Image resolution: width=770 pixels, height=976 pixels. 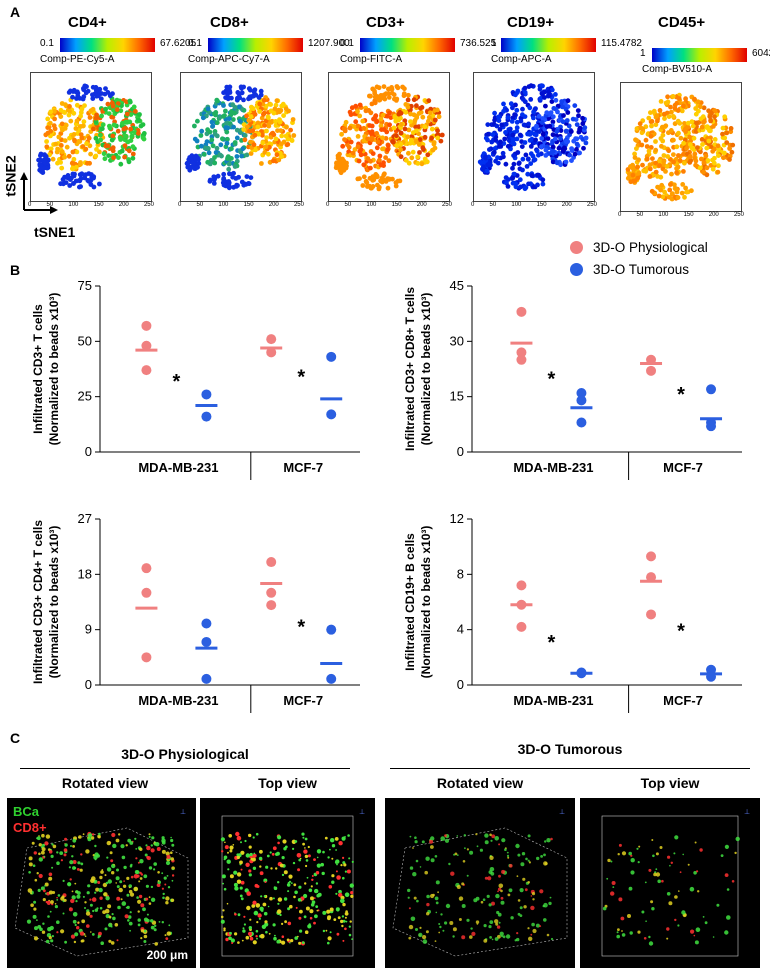 I want to click on marker-title: CD3+, so click(x=385, y=22).